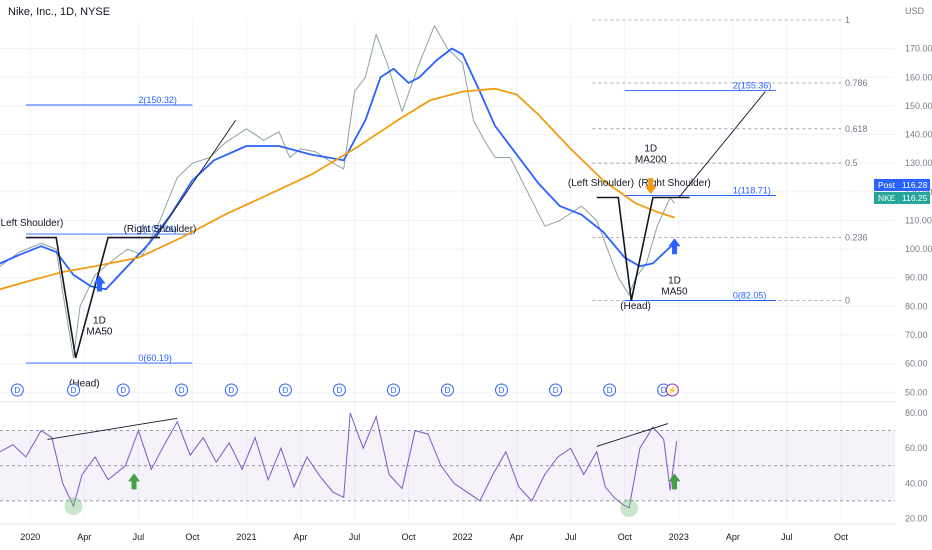 This screenshot has width=932, height=550. Describe the element at coordinates (887, 198) in the screenshot. I see `price-badge-label: NKE` at that location.